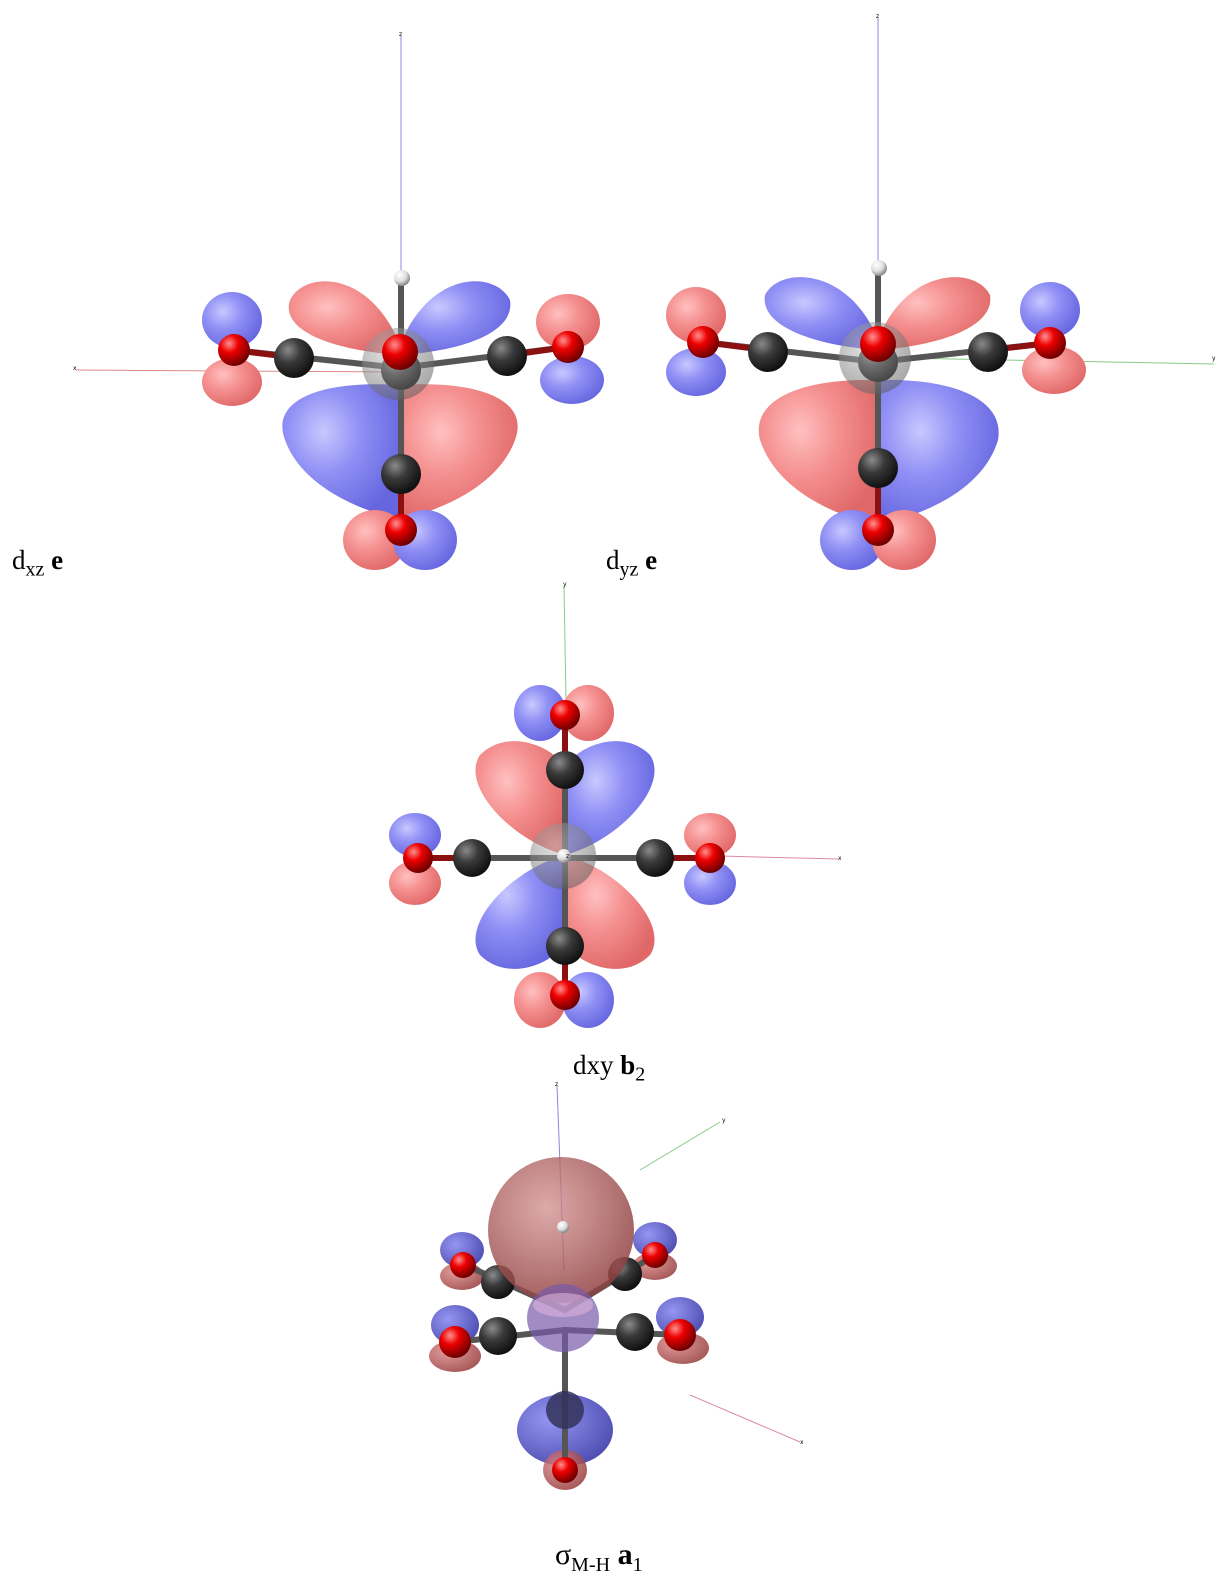 The width and height of the screenshot is (1223, 1579). I want to click on caption-sigma: σM-H a1, so click(599, 1557).